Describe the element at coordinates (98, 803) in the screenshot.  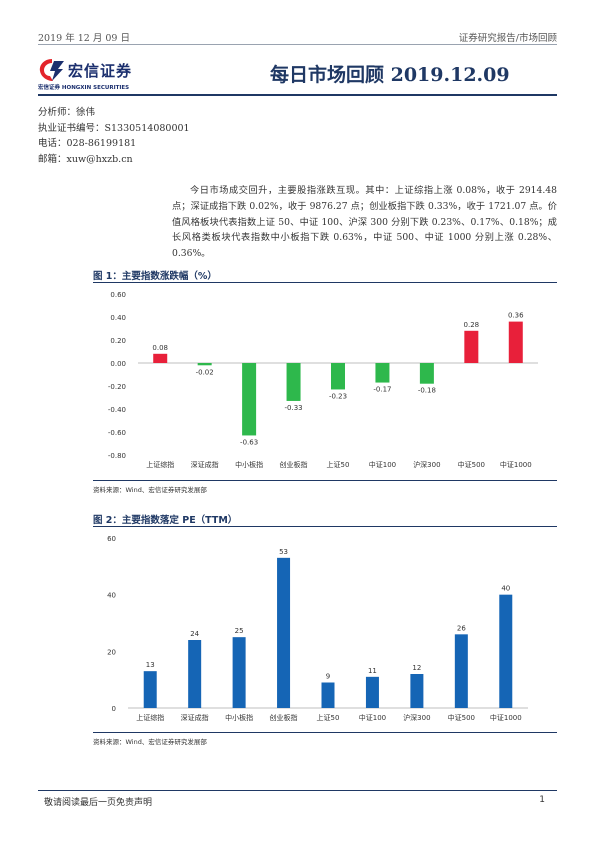
I see `disclaimer-note: 敬请阅读最后一页免责声明` at that location.